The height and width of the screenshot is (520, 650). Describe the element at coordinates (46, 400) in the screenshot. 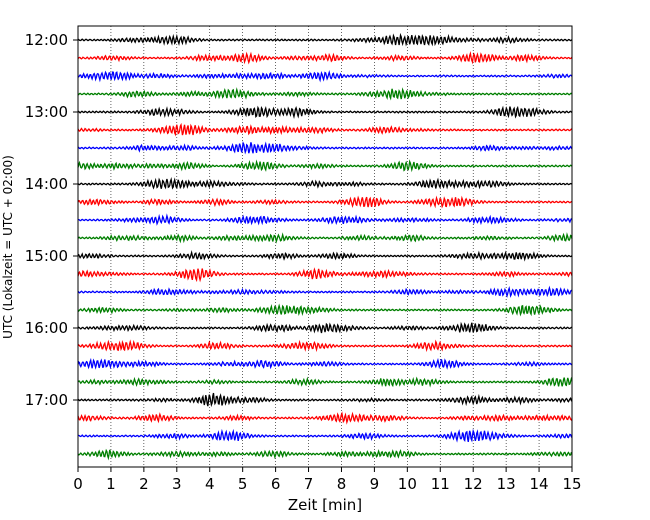

I see `y-tick-label: 17:00` at that location.